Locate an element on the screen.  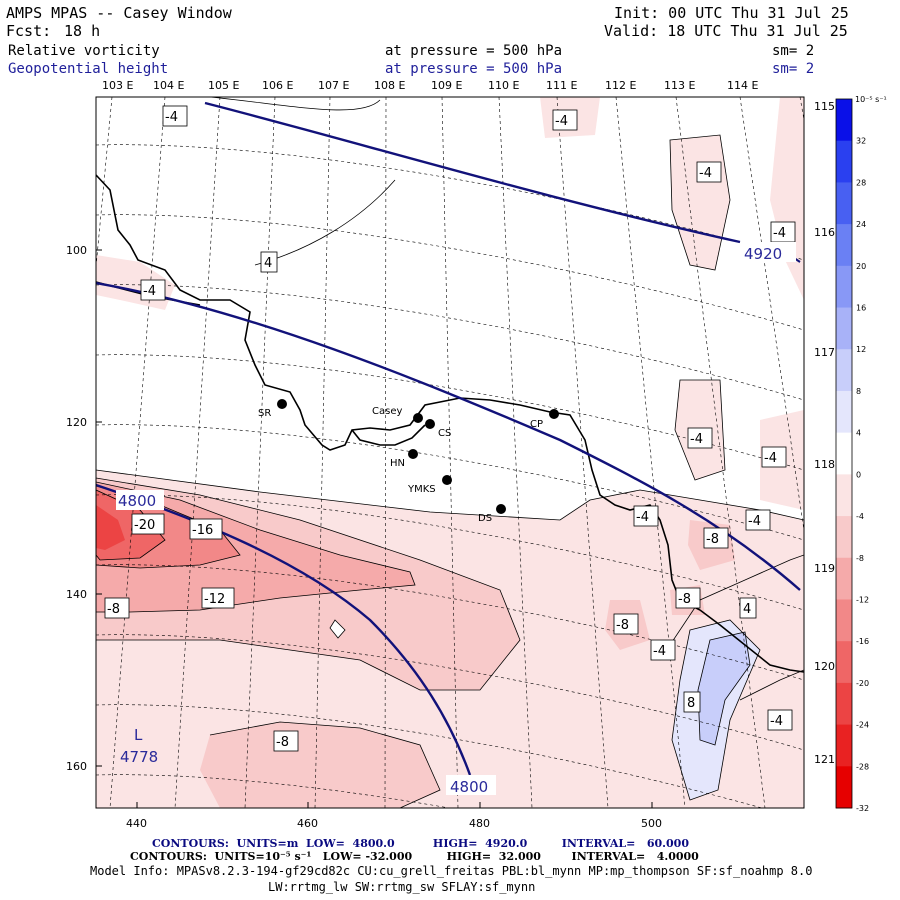
height-label-4920: 4920 is located at coordinates (763, 254).